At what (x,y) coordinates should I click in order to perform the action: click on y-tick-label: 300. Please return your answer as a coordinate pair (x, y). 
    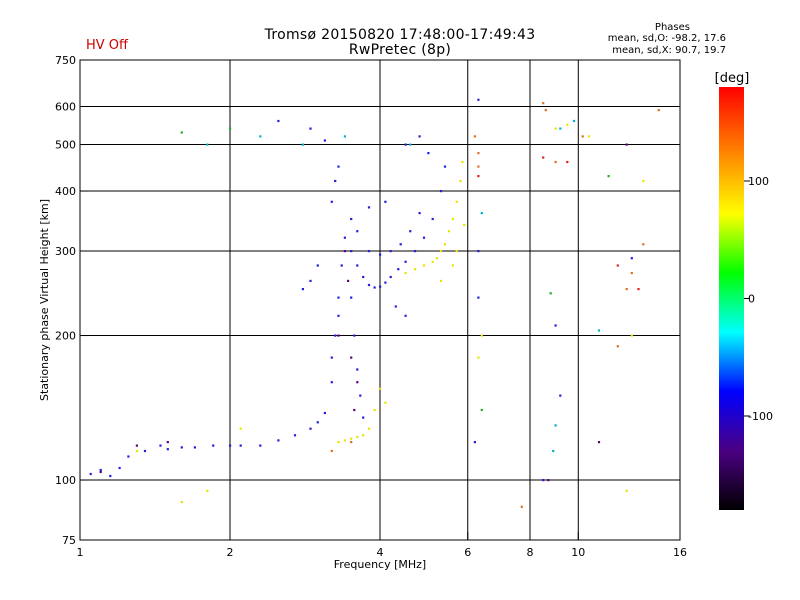
    Looking at the image, I should click on (65, 251).